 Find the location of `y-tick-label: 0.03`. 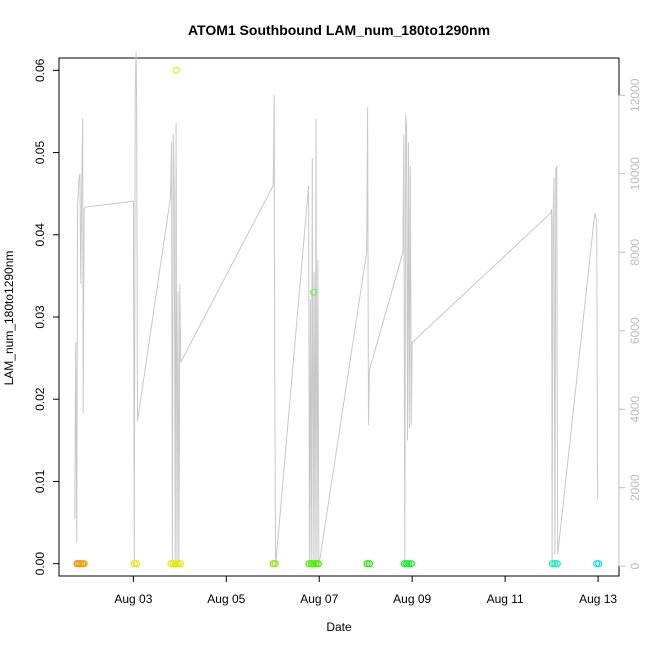

y-tick-label: 0.03 is located at coordinates (40, 317).